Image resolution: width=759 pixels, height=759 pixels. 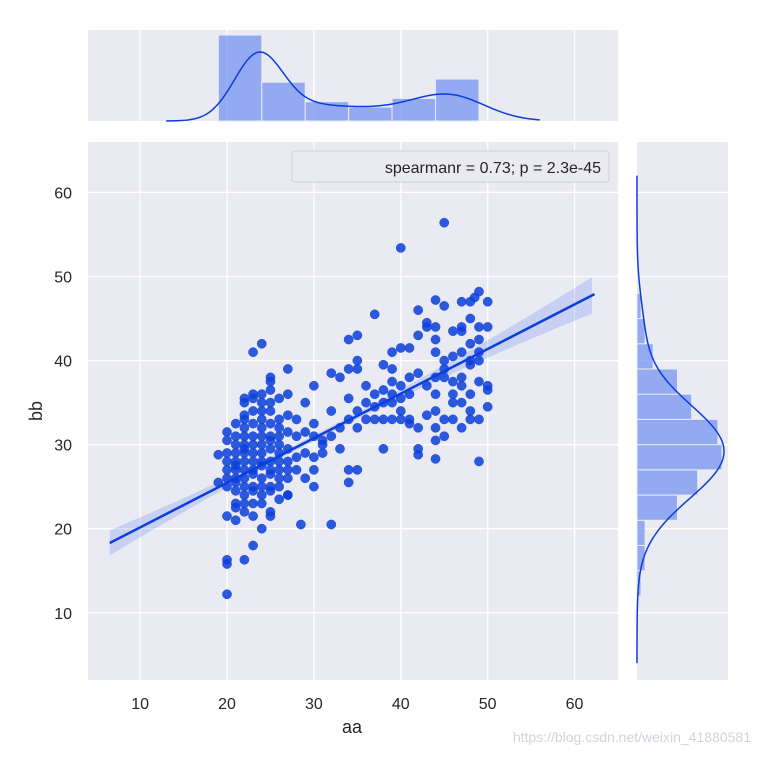 What do you see at coordinates (352, 727) in the screenshot?
I see `x-axis-label: aa` at bounding box center [352, 727].